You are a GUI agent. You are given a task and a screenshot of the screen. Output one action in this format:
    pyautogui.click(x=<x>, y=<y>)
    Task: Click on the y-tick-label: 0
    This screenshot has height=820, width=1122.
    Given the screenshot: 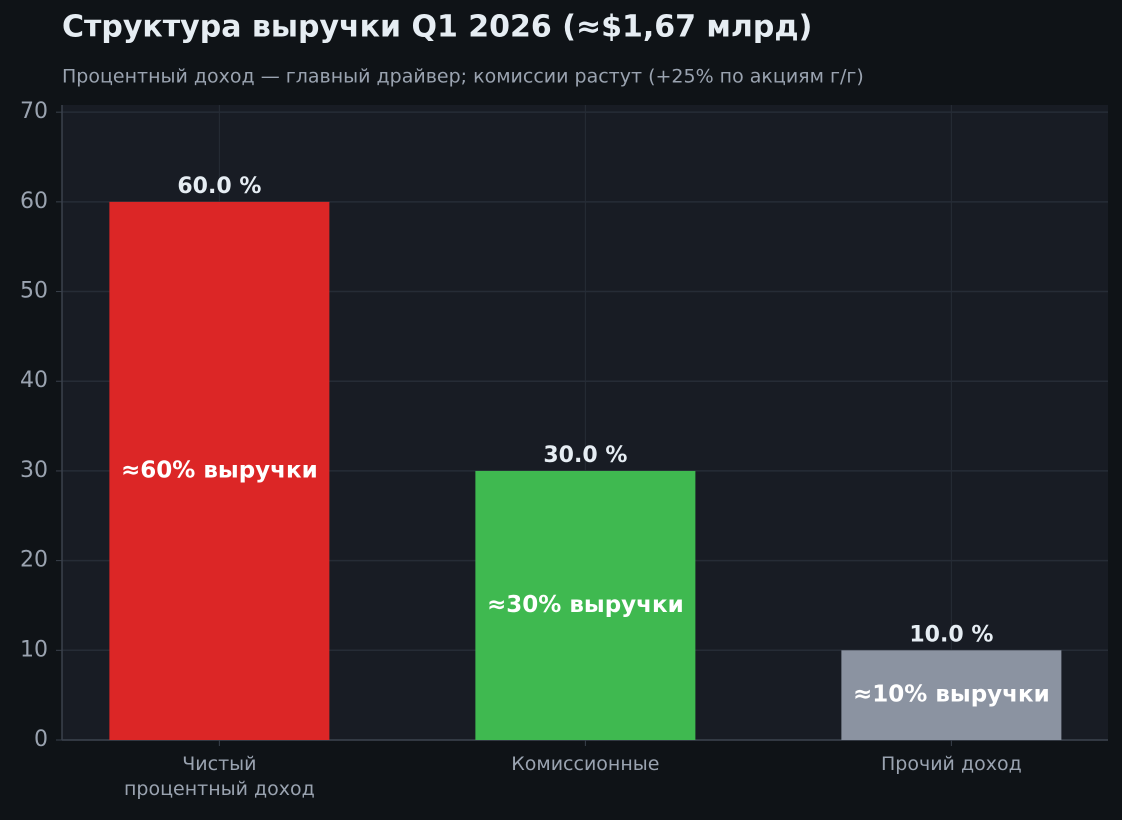 What is the action you would take?
    pyautogui.click(x=41, y=739)
    